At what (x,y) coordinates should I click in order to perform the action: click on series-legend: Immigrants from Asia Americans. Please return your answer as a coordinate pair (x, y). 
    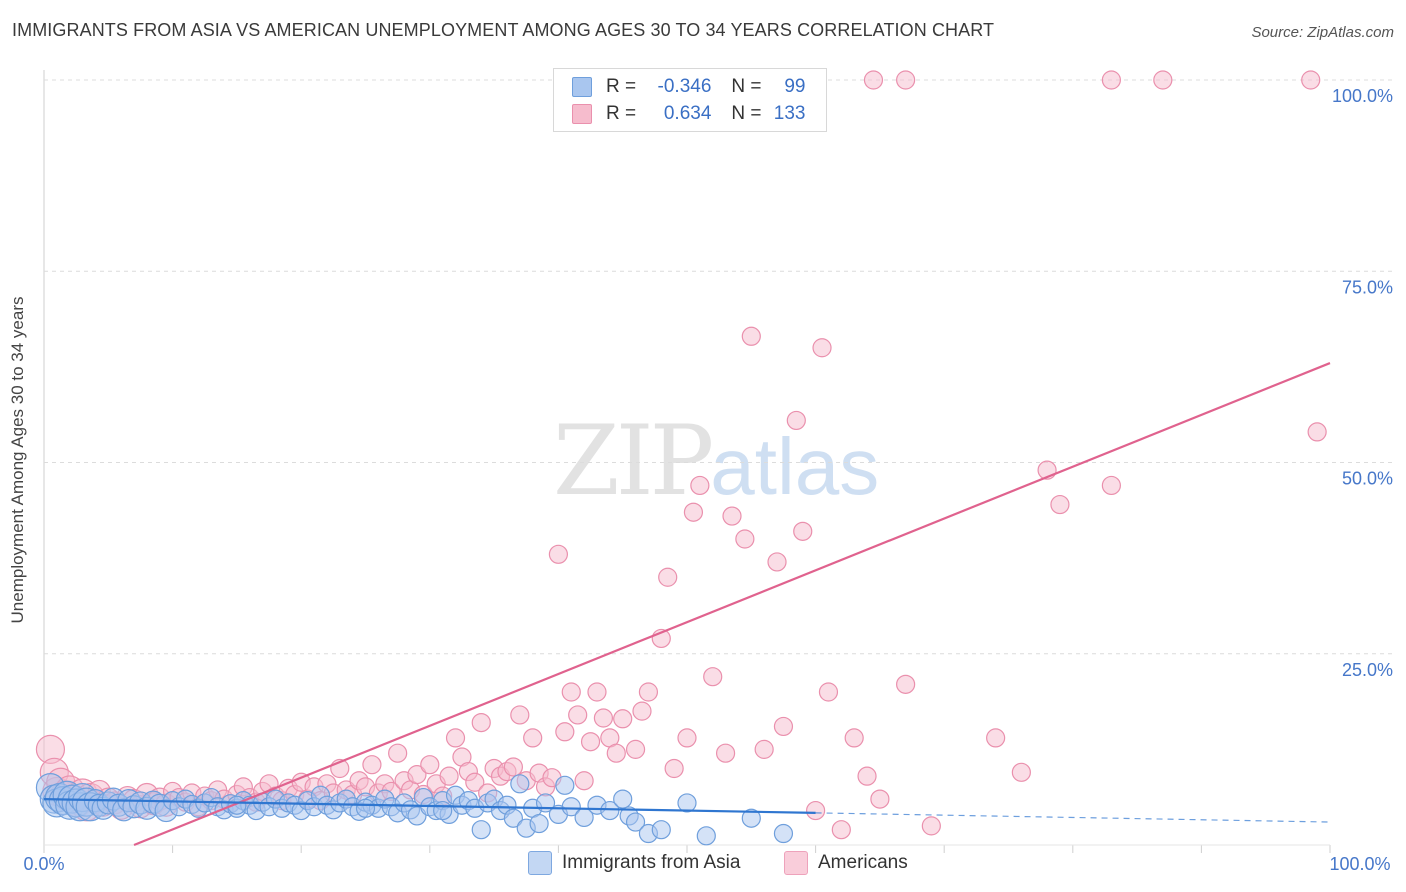
    Looking at the image, I should click on (703, 864).